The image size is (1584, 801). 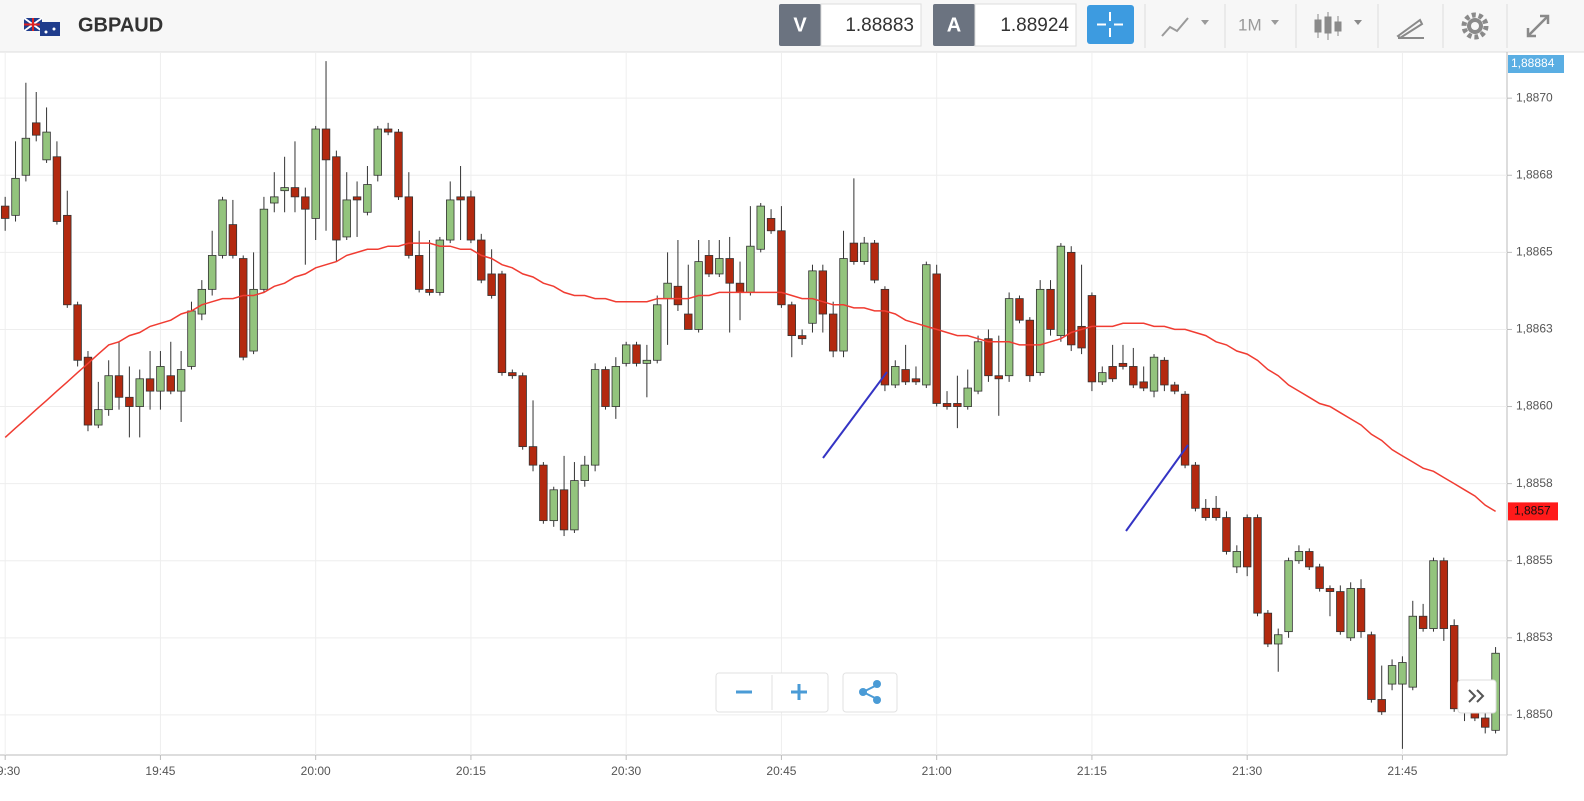 I want to click on symbol: GBPAUD, so click(x=120, y=25).